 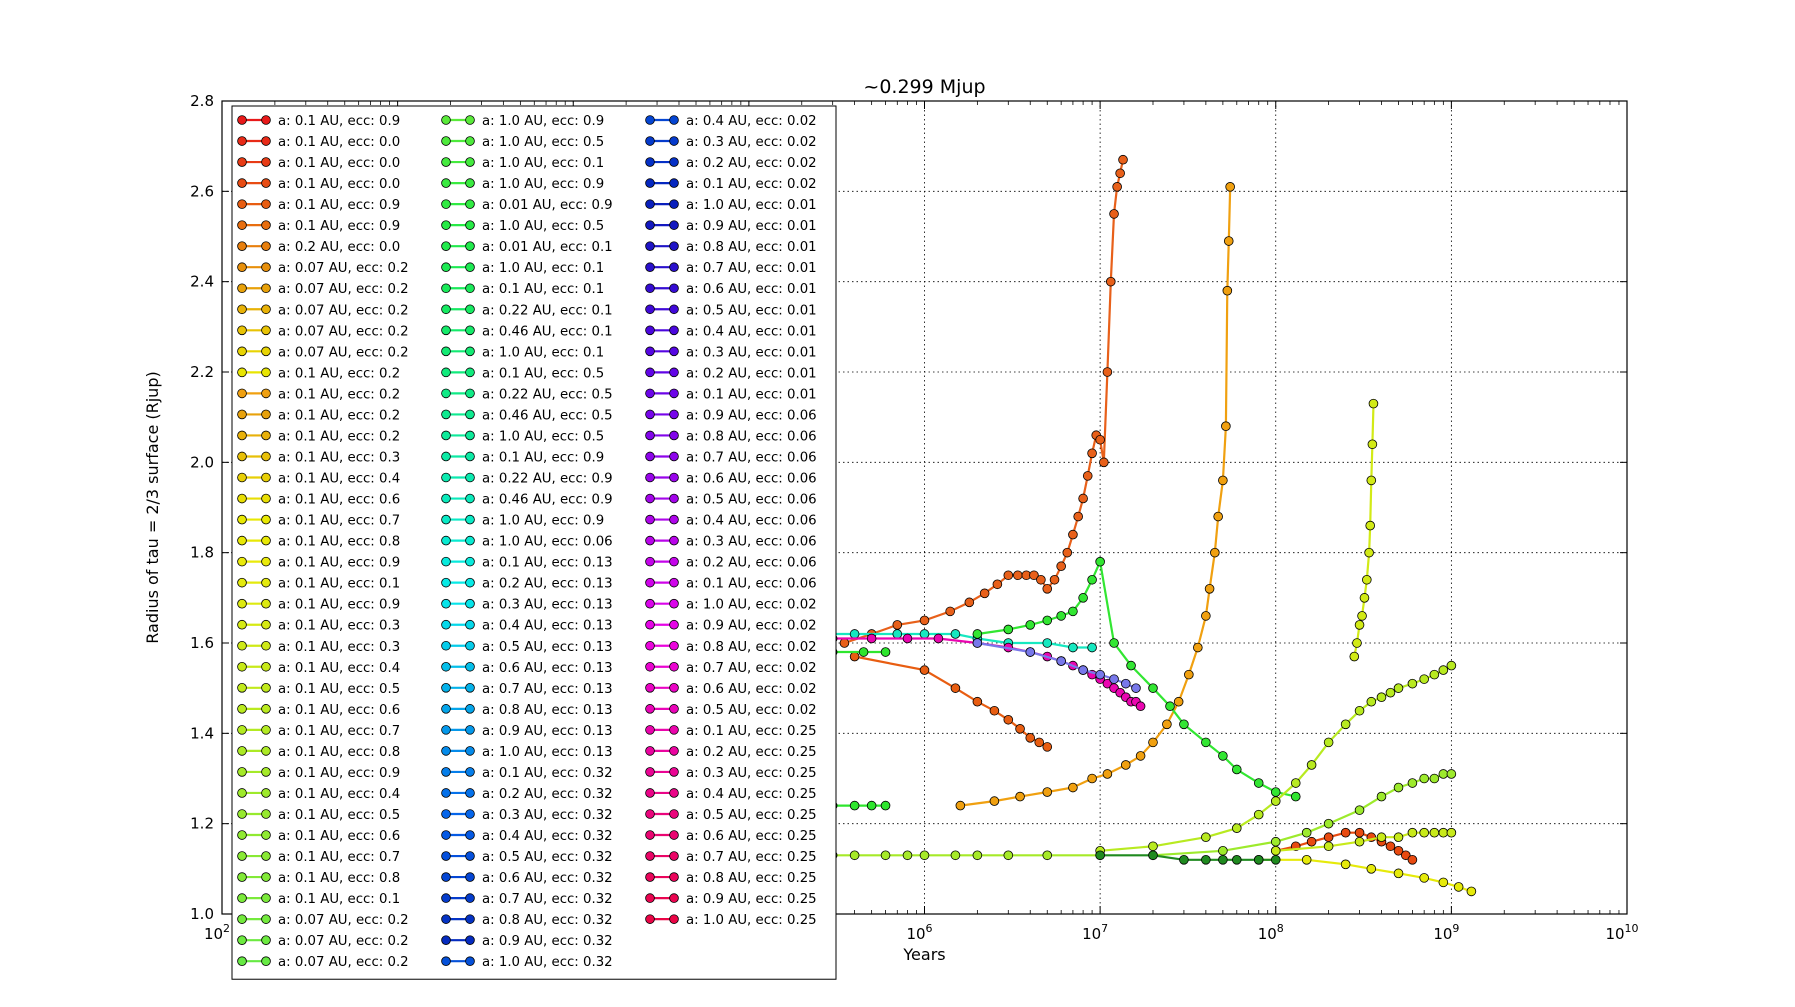 What do you see at coordinates (339, 142) in the screenshot?
I see `legend-label: a: 0.1 AU, ecc: 0.0` at bounding box center [339, 142].